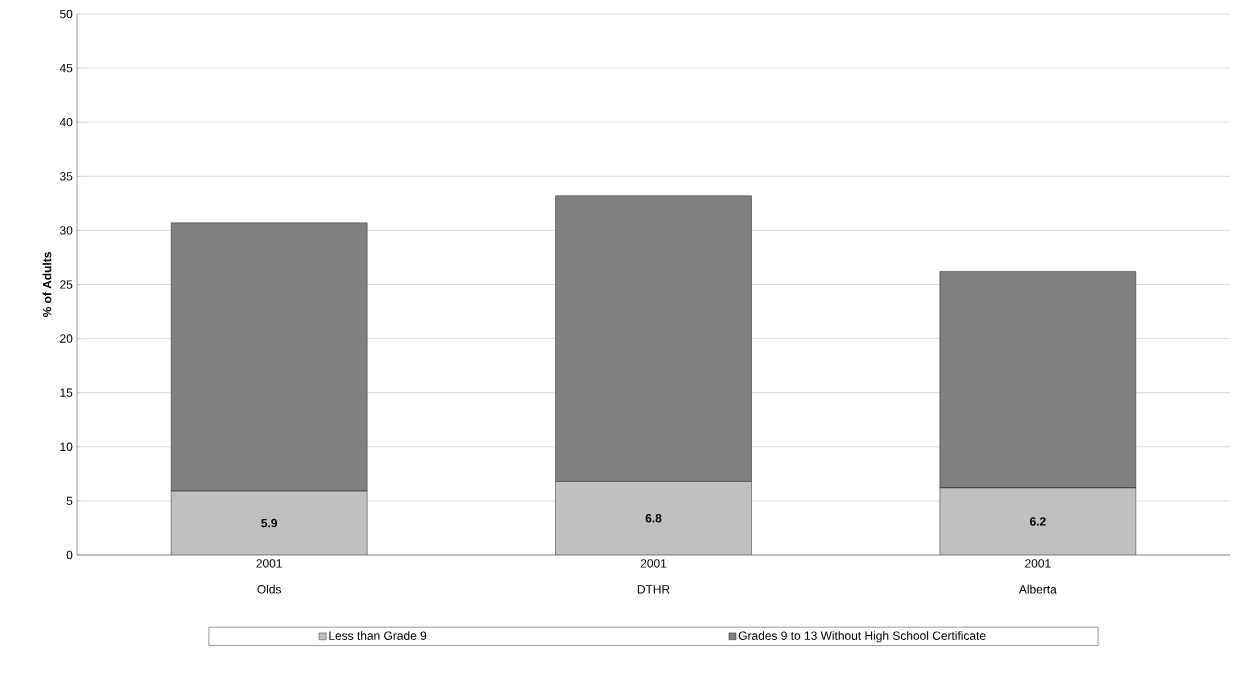 Image resolution: width=1240 pixels, height=677 pixels. I want to click on y-tick-label: 10, so click(66, 447).